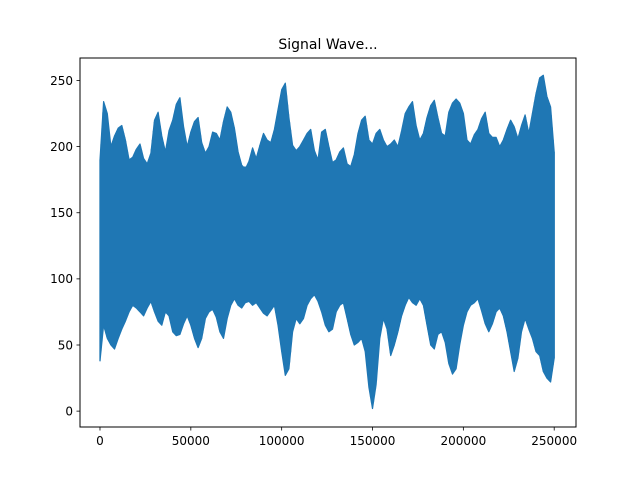 The height and width of the screenshot is (480, 640). What do you see at coordinates (463, 441) in the screenshot?
I see `x-tick-label: 200000` at bounding box center [463, 441].